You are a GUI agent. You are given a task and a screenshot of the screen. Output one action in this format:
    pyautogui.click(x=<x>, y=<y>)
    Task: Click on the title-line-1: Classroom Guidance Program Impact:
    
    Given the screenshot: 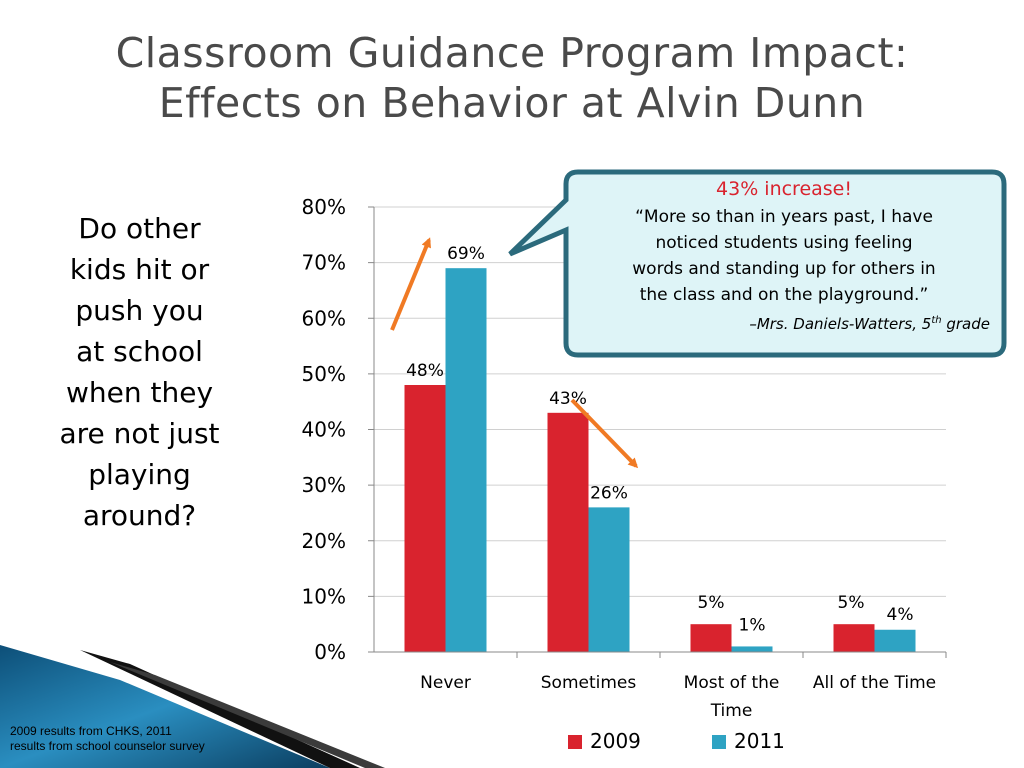 What is the action you would take?
    pyautogui.click(x=512, y=53)
    